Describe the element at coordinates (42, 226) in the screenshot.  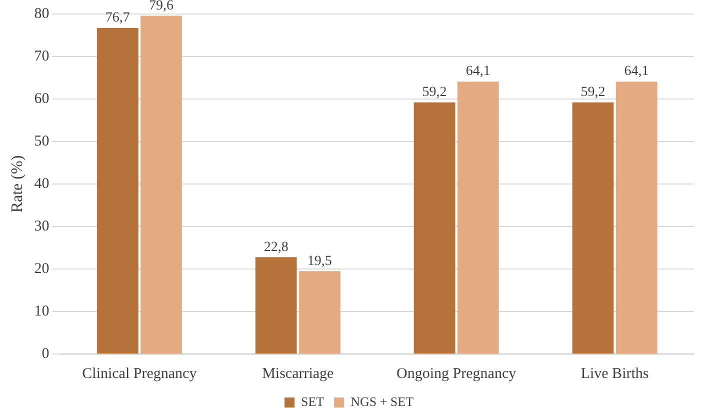
I see `y-tick-label: 30` at that location.